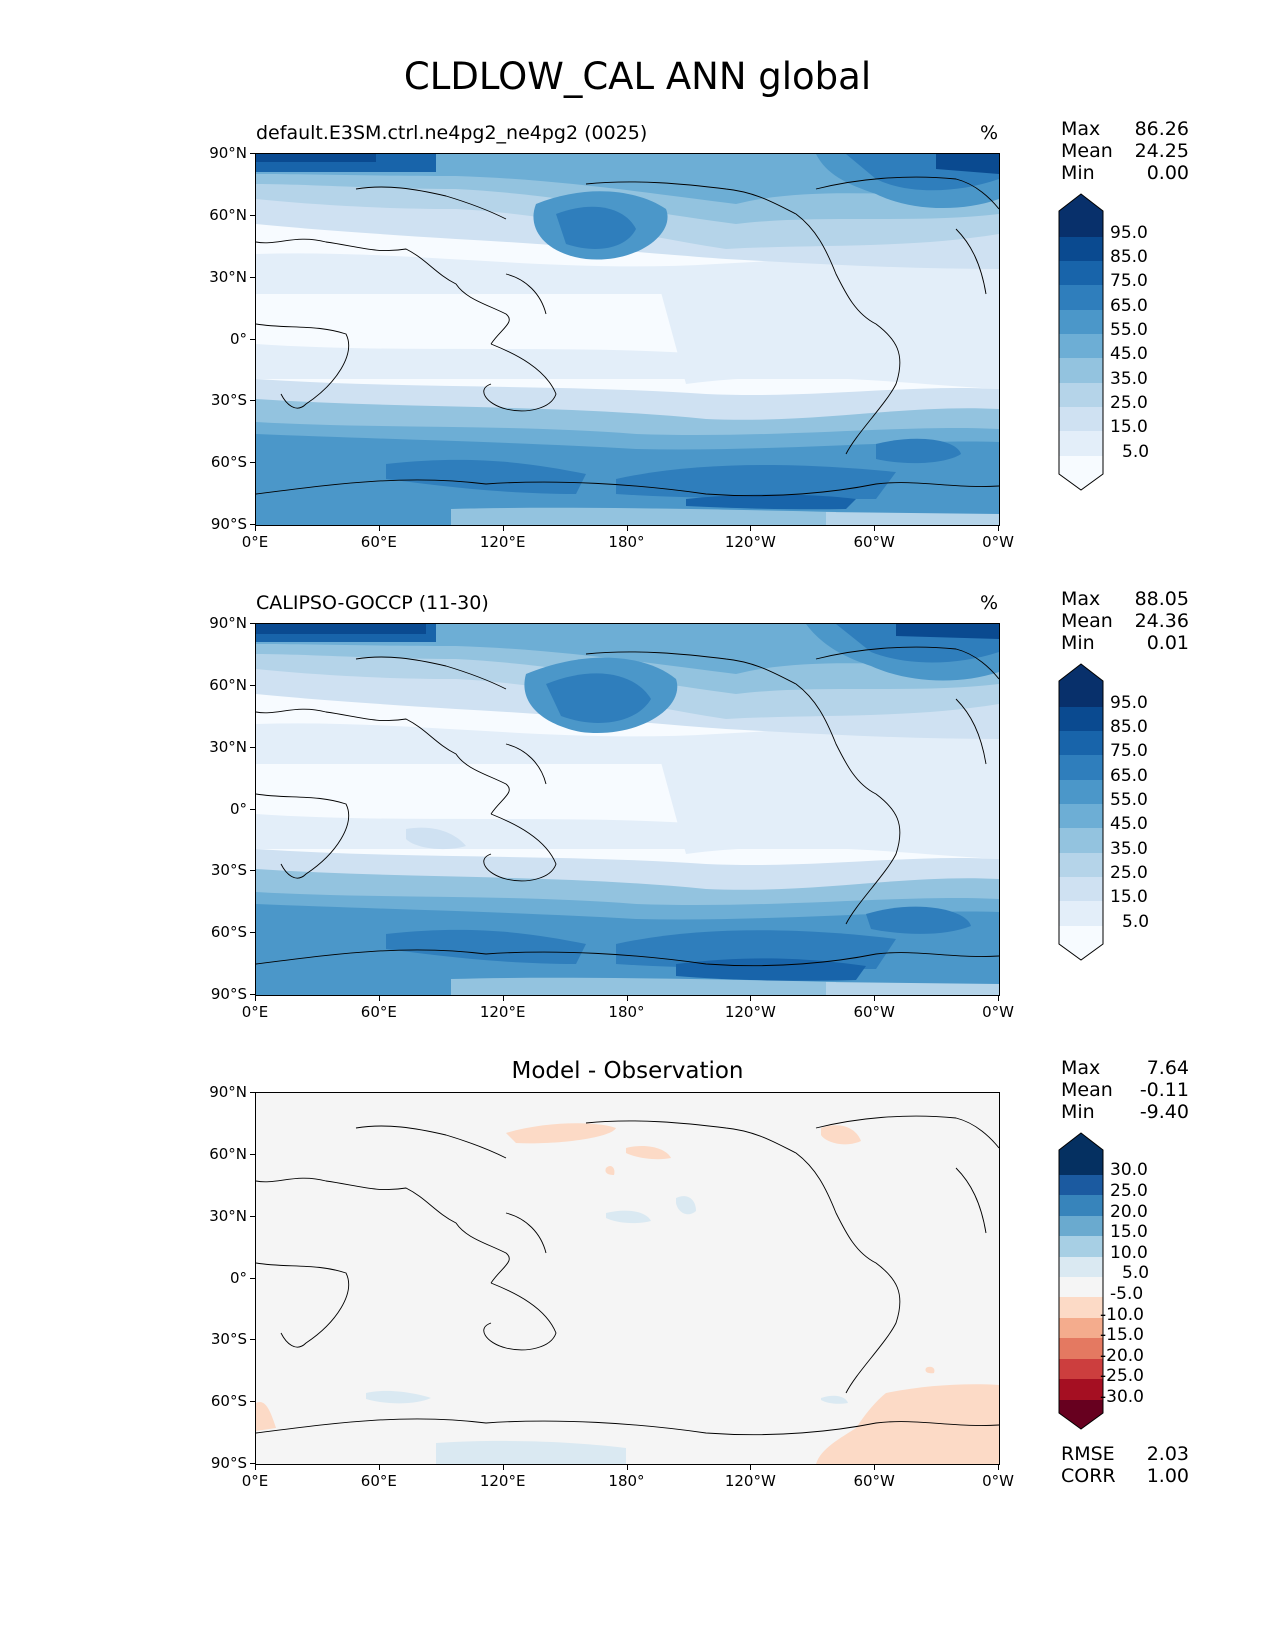 This screenshot has width=1275, height=1650. I want to click on colorbar-level: 10.0, so click(1129, 1253).